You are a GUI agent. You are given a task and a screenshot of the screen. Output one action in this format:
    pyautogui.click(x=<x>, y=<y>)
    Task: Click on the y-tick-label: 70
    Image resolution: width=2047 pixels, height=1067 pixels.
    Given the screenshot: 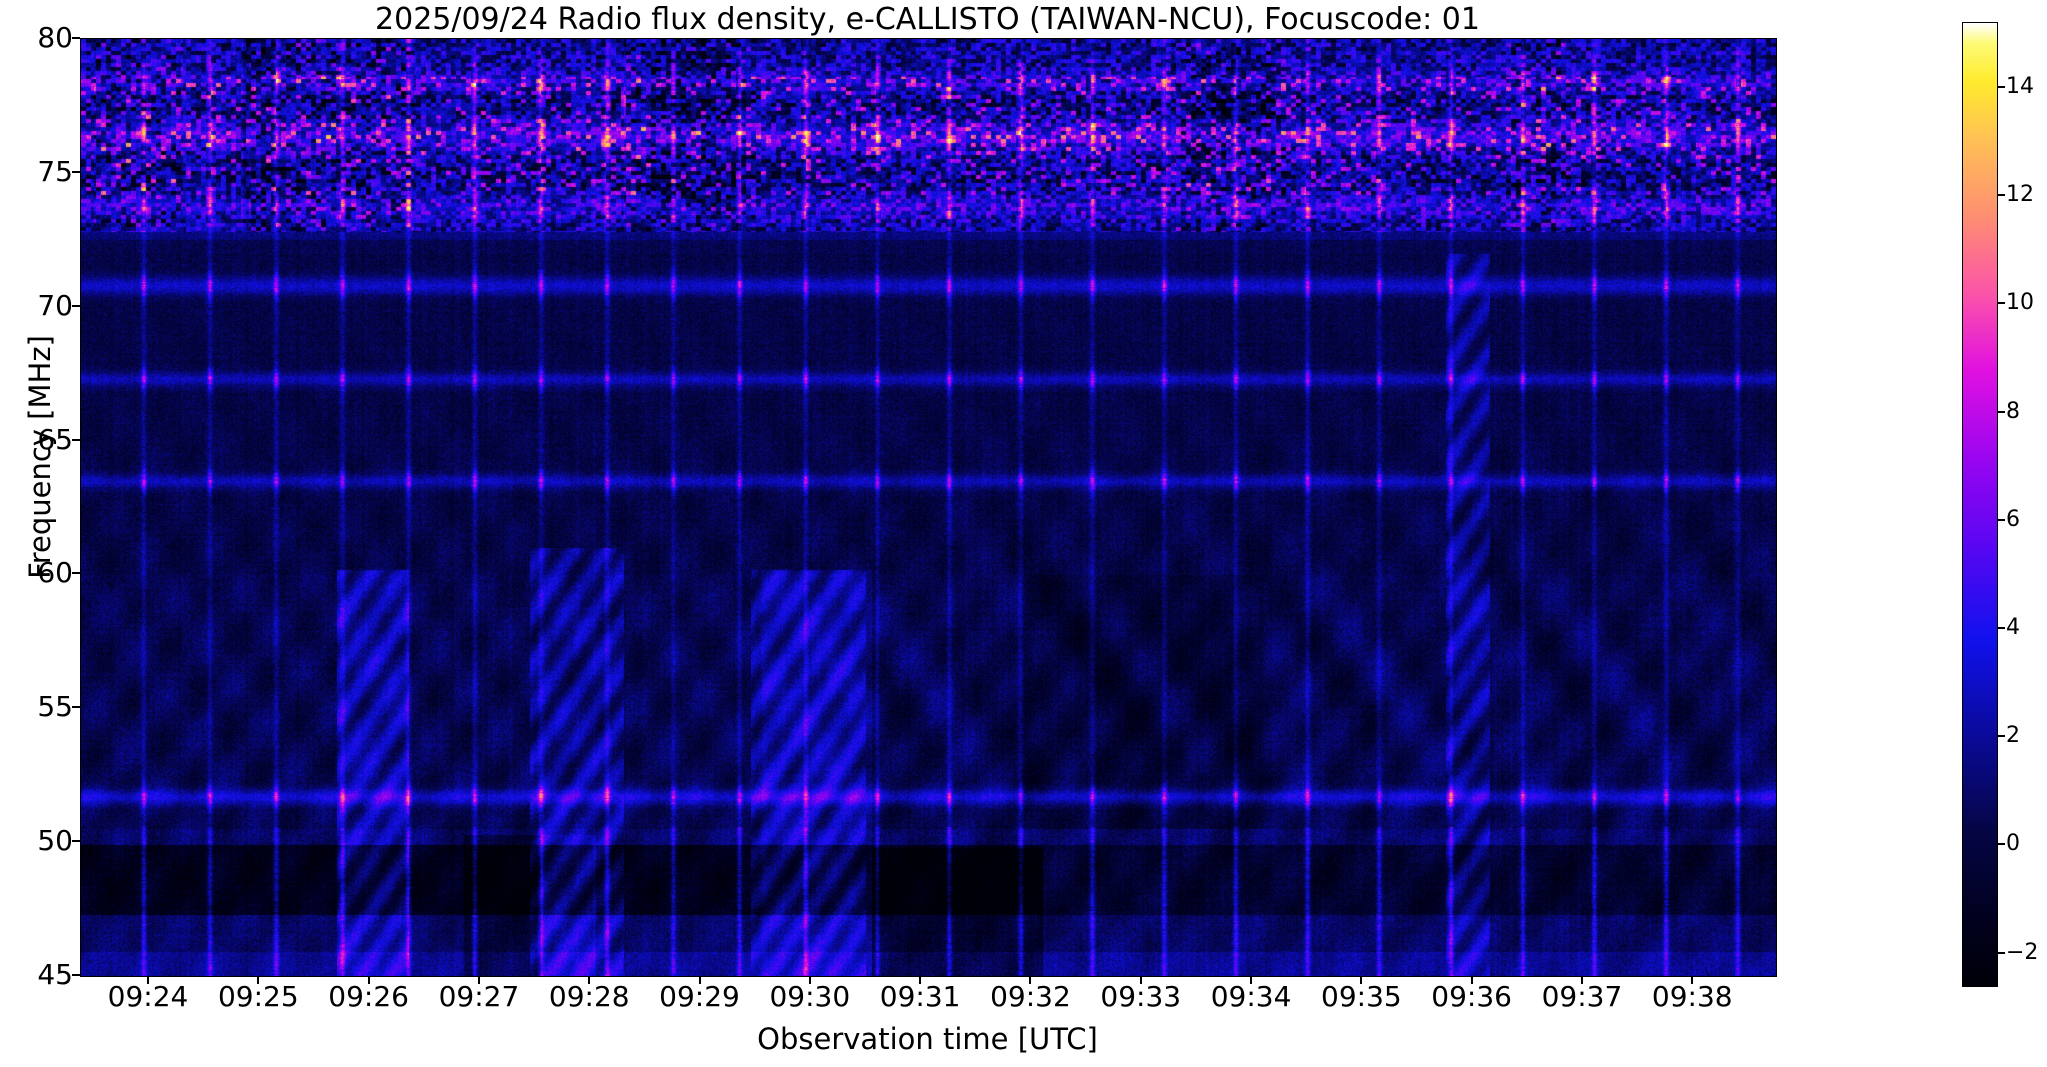 What is the action you would take?
    pyautogui.click(x=55, y=305)
    